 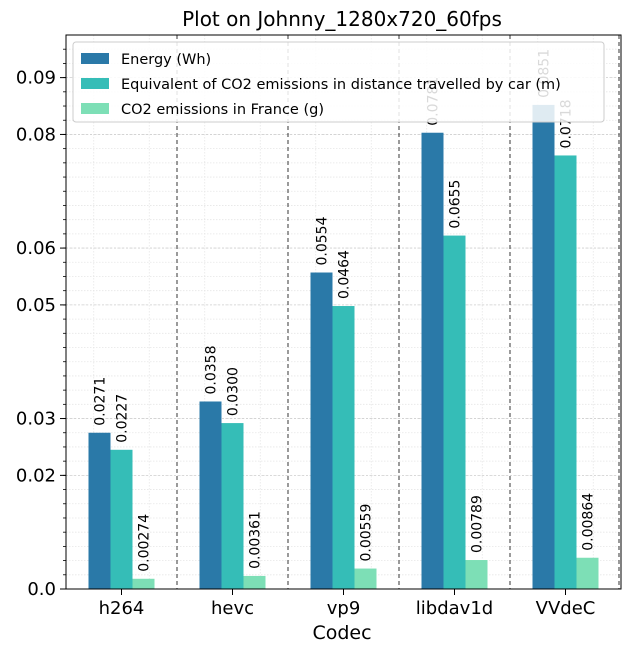 I want to click on x-tick-label: hevc, so click(x=232, y=608).